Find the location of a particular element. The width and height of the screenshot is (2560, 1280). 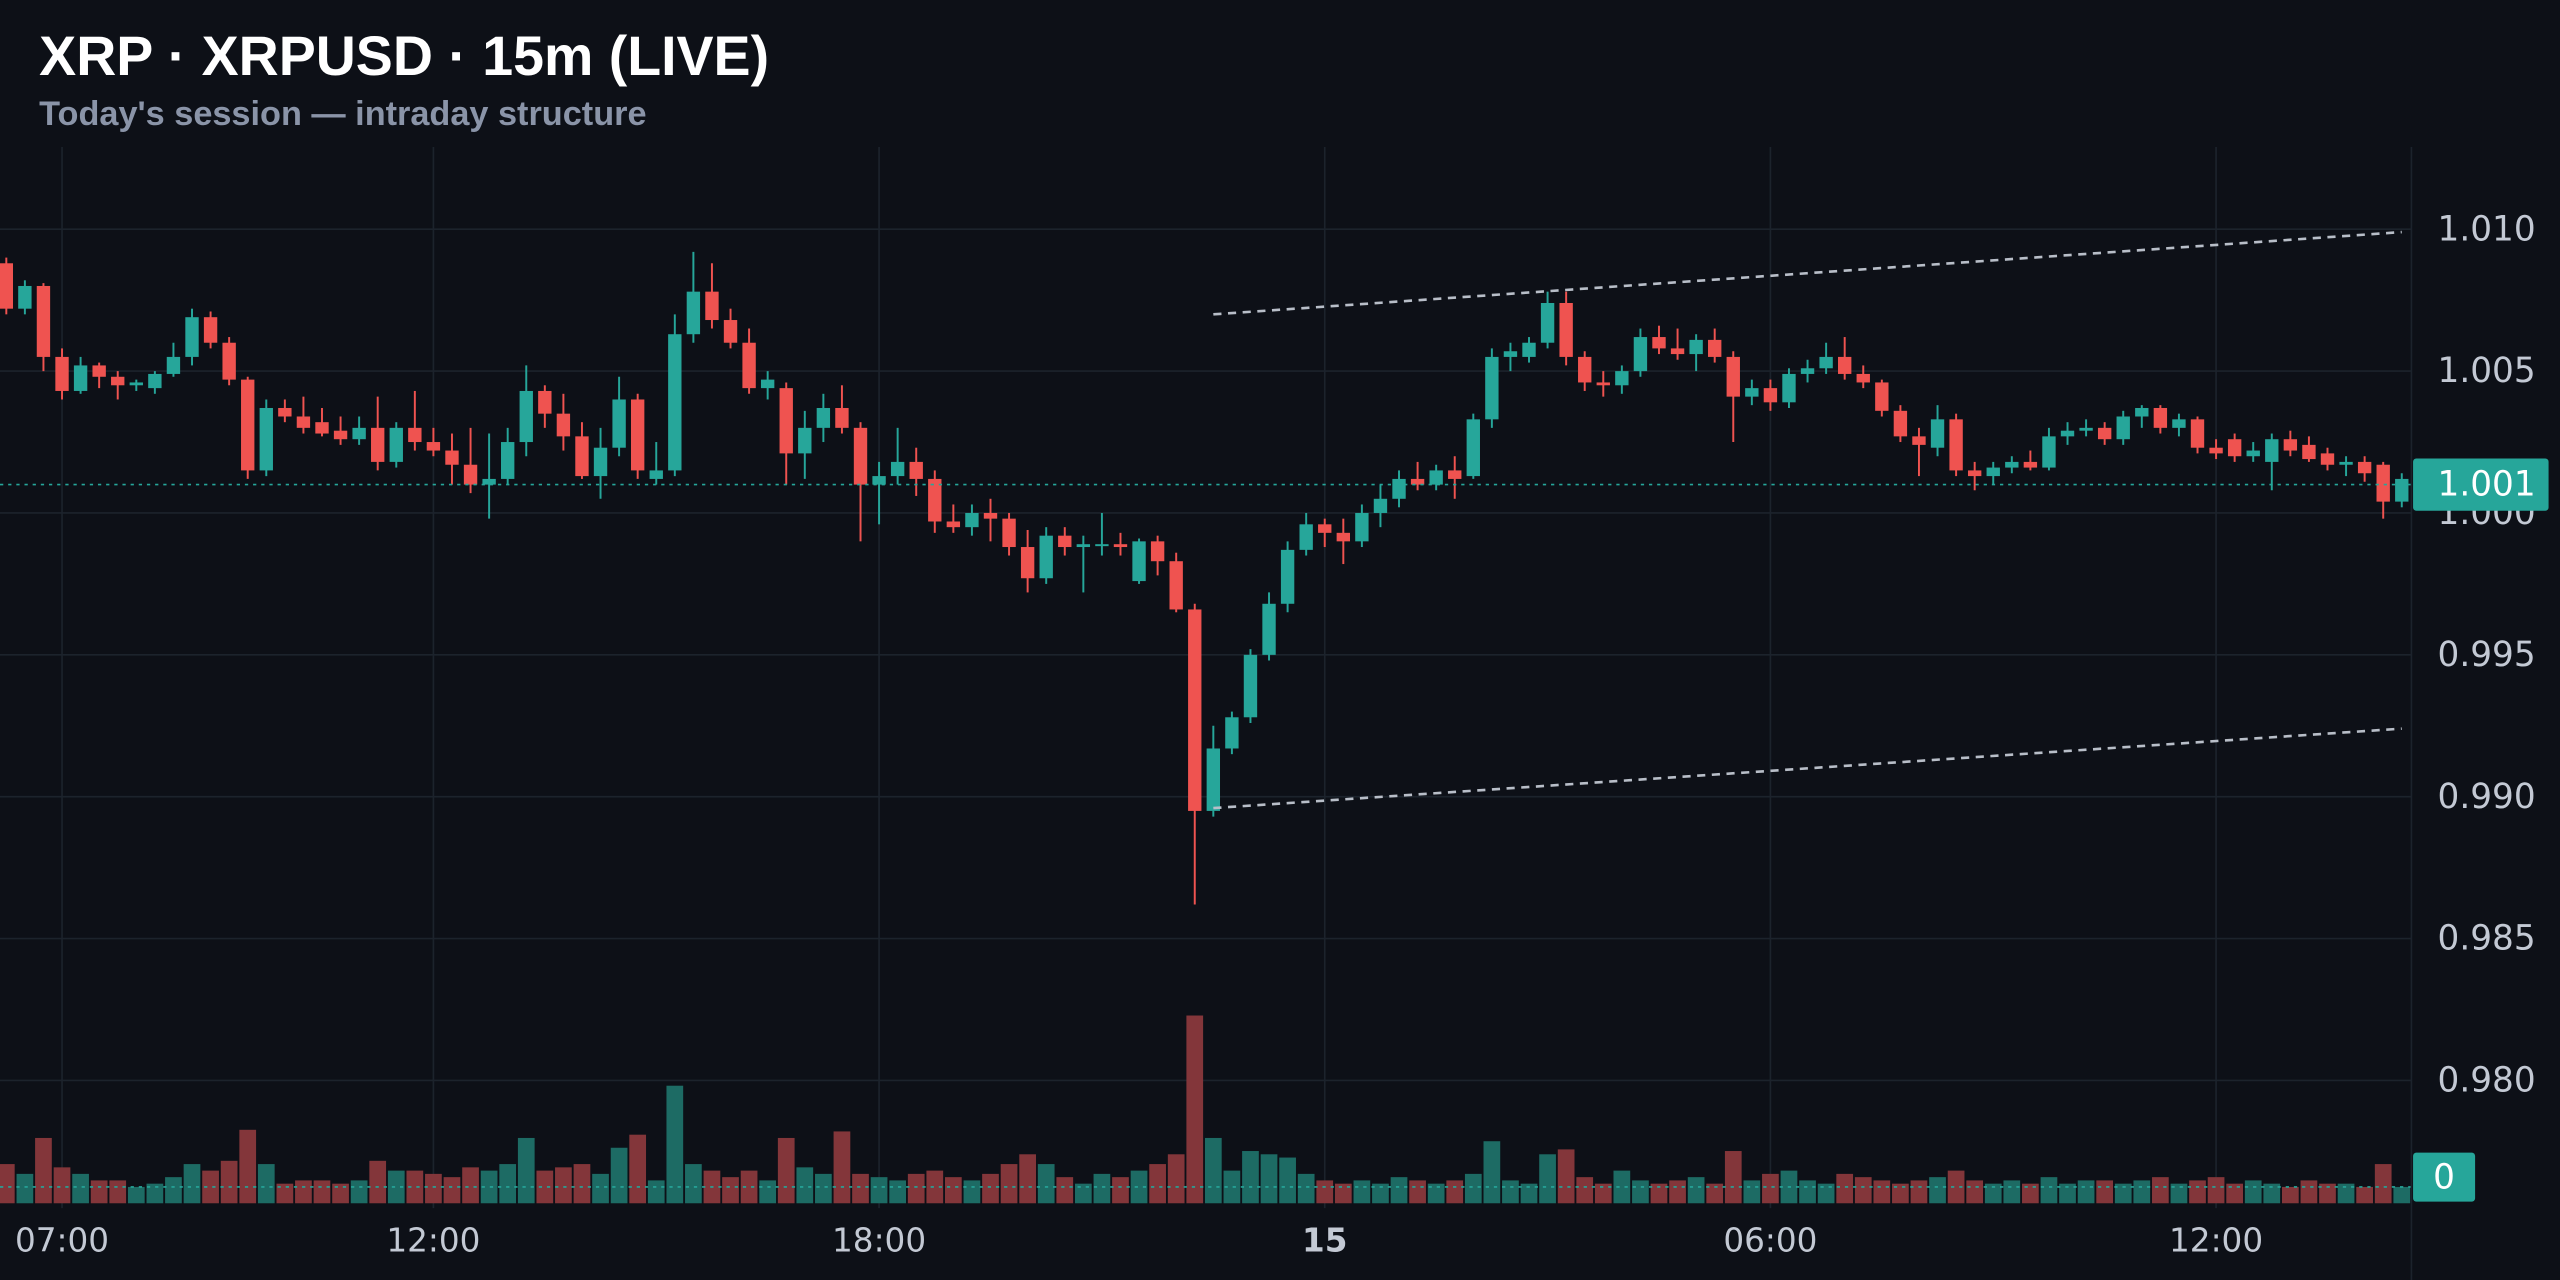

y-tick-label: 0.985 is located at coordinates (2487, 939).